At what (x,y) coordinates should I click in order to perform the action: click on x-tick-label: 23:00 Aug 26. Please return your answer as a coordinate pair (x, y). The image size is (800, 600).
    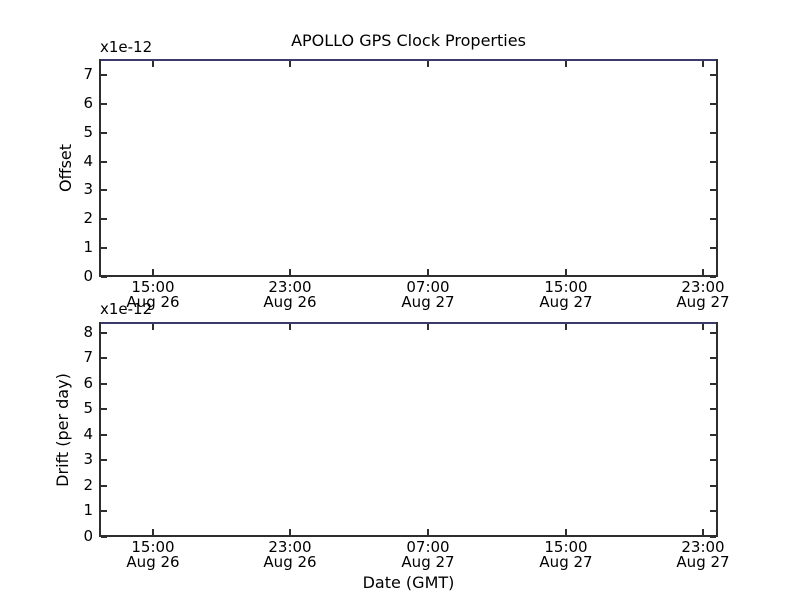
    Looking at the image, I should click on (290, 295).